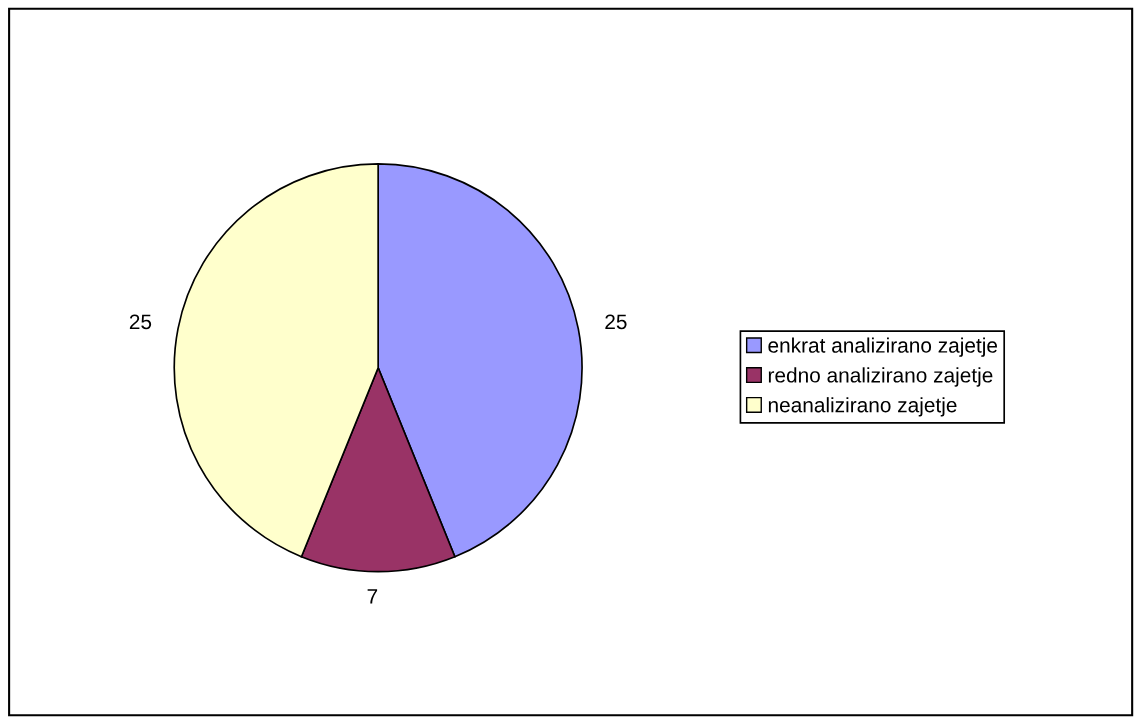 This screenshot has width=1139, height=724. What do you see at coordinates (862, 407) in the screenshot?
I see `legend-label: neanalizirano zajetje` at bounding box center [862, 407].